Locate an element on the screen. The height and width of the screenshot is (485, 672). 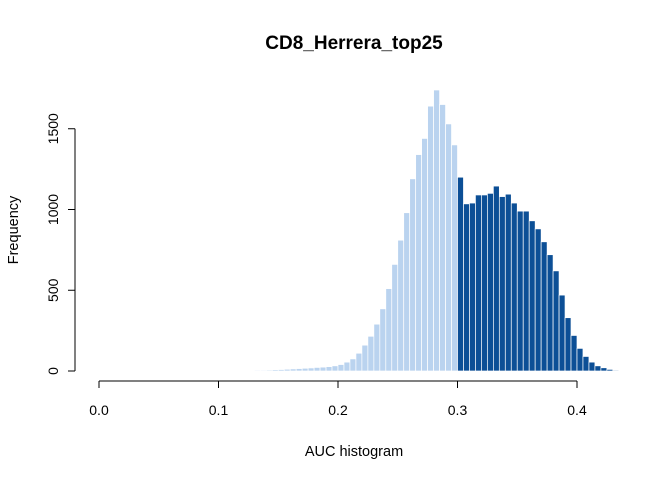
x-tick-label: 0.3 is located at coordinates (458, 410).